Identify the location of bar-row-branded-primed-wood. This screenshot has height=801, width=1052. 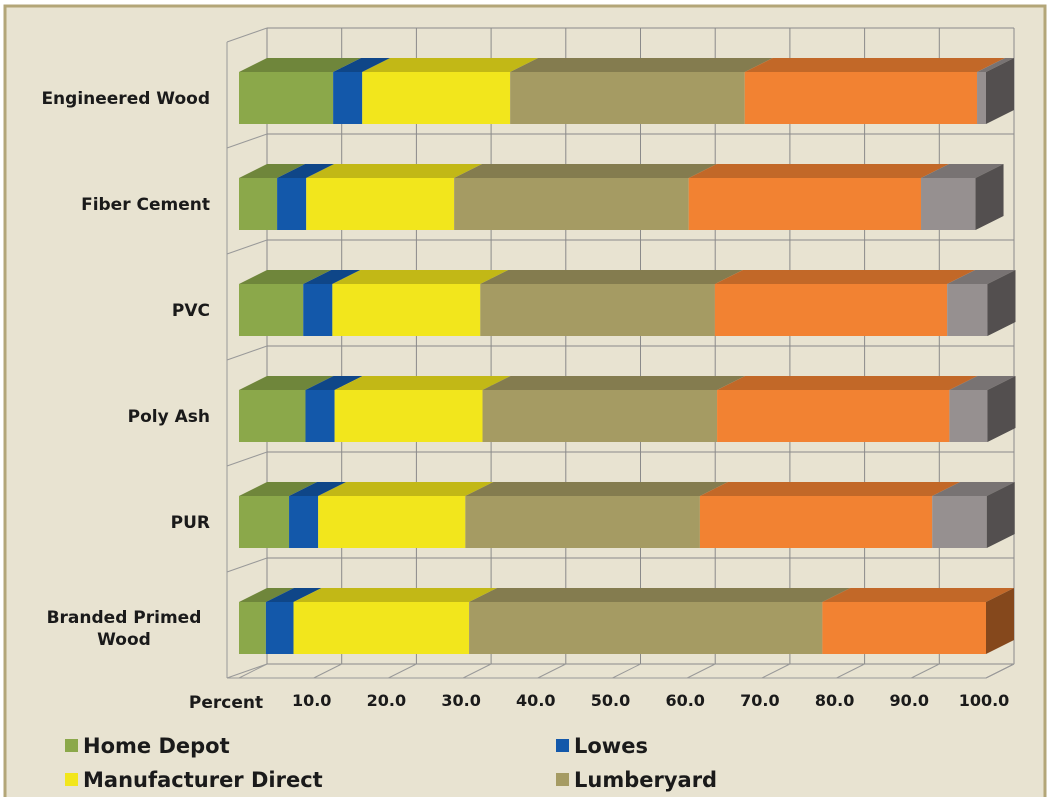
(626, 621).